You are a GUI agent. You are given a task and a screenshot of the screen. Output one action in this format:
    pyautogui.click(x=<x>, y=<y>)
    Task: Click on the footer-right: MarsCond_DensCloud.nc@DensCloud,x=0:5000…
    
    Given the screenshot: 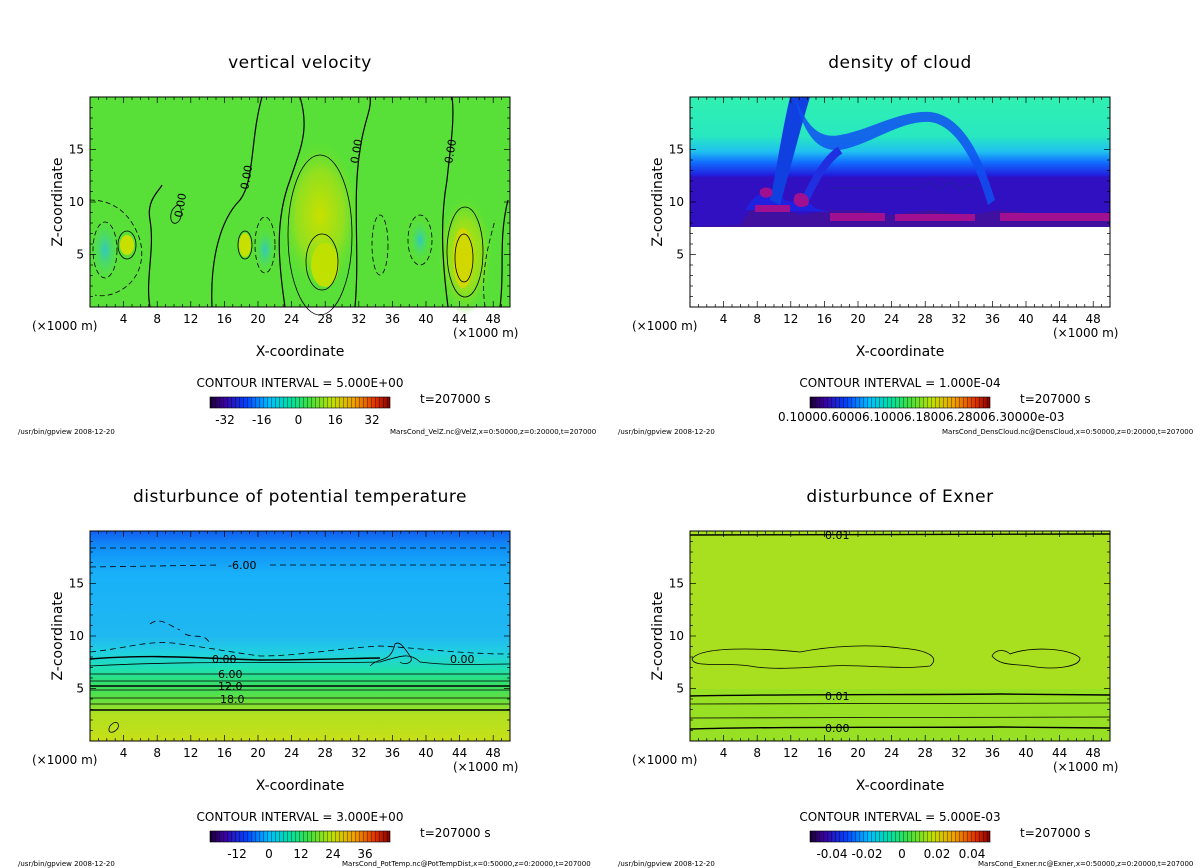 What is the action you would take?
    pyautogui.click(x=1067, y=432)
    